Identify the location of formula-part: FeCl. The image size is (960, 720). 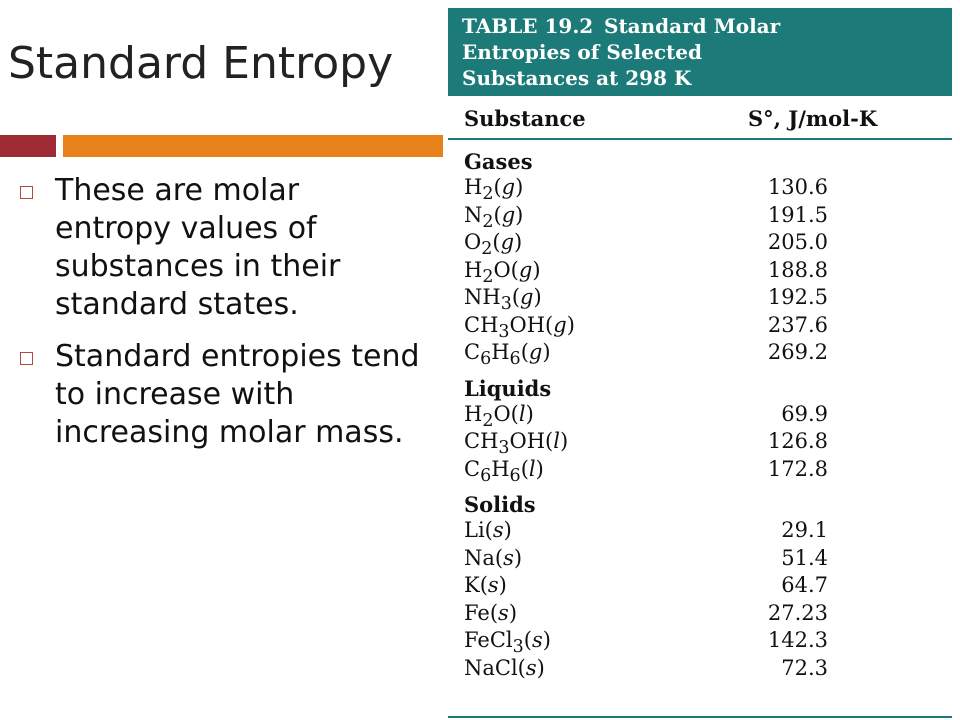
(488, 640).